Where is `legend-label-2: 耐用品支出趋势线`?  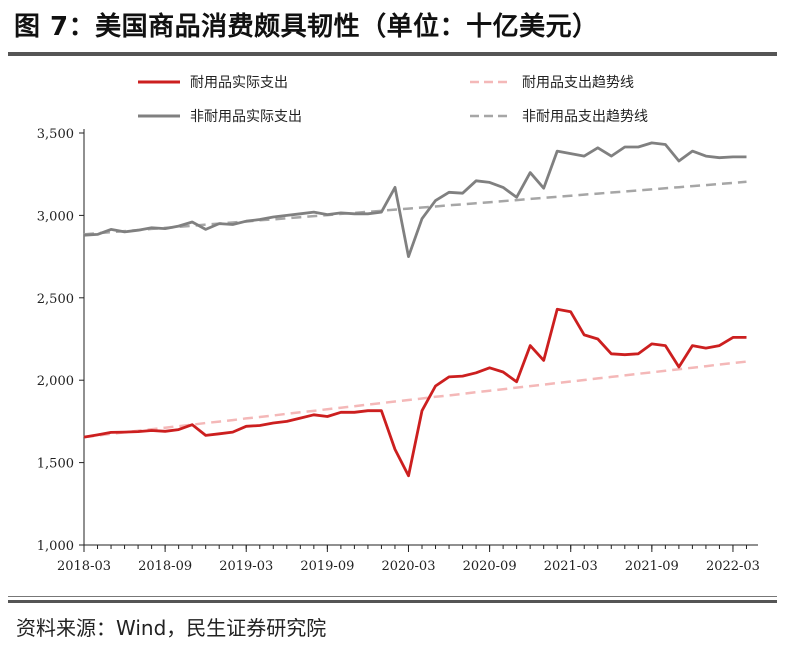
legend-label-2: 耐用品支出趋势线 is located at coordinates (578, 83).